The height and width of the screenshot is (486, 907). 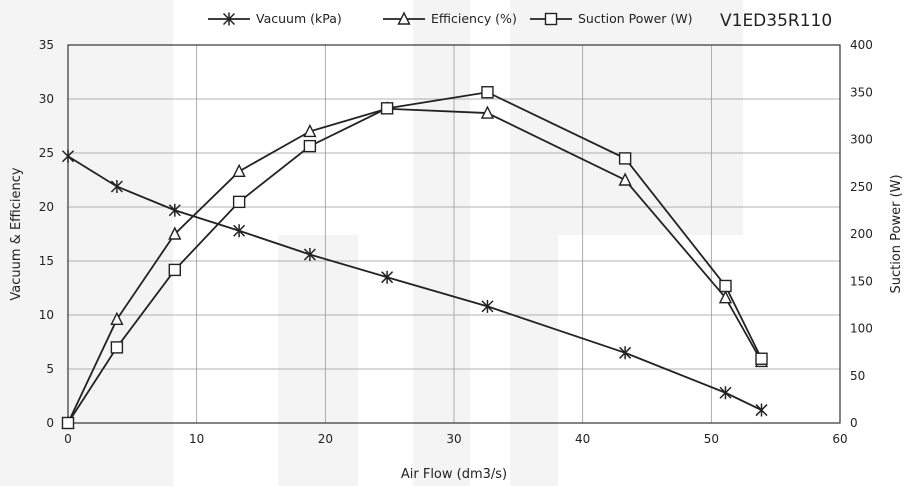 What do you see at coordinates (196, 439) in the screenshot?
I see `x-tick-label: 10` at bounding box center [196, 439].